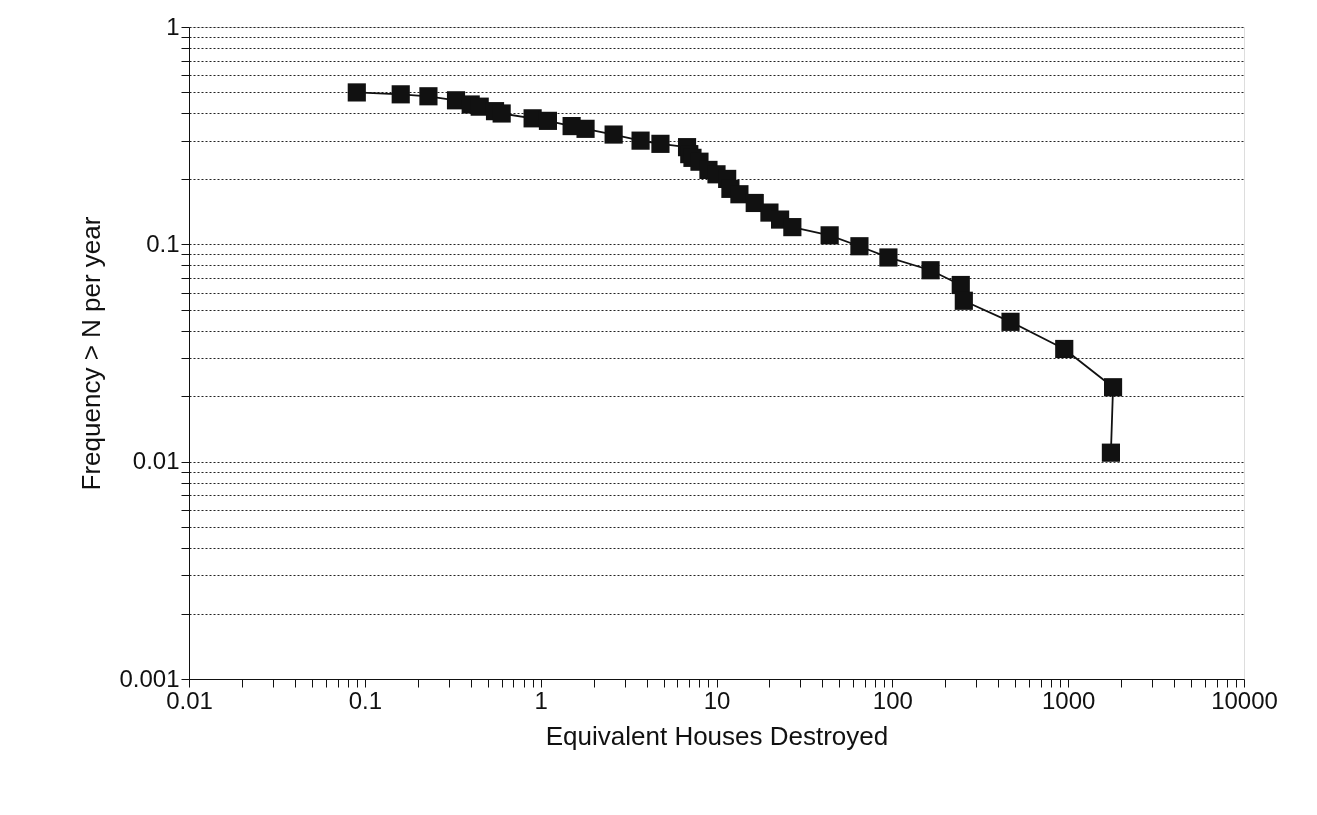 The image size is (1317, 815). I want to click on y-tick-label: 1, so click(173, 26).